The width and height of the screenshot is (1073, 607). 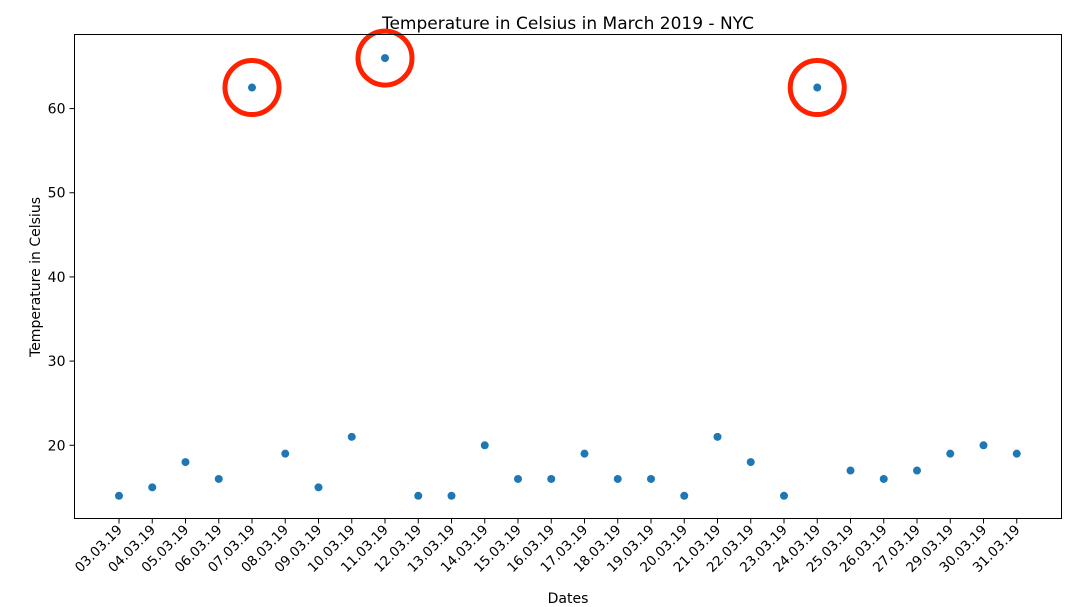 I want to click on outlier-highlights, so click(x=534, y=73).